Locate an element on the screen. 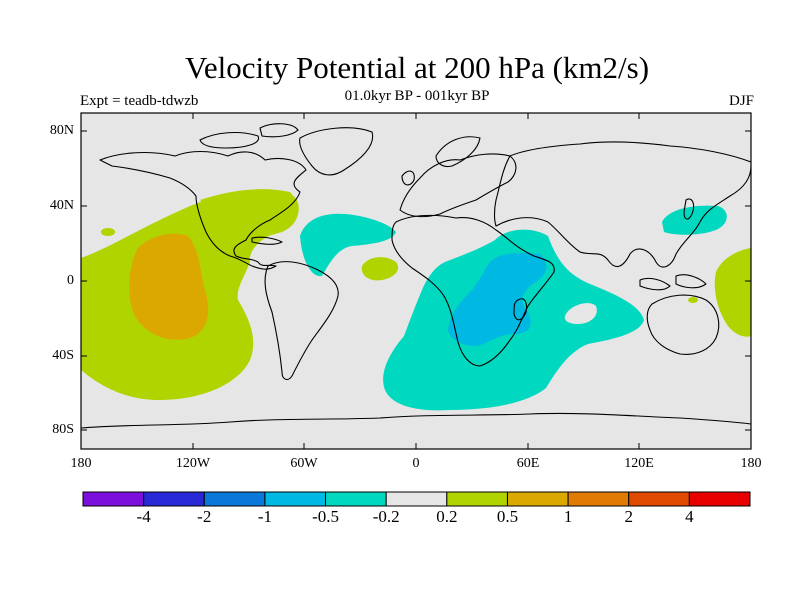 This screenshot has width=800, height=600. lat-label-80s: 80S is located at coordinates (63, 429).